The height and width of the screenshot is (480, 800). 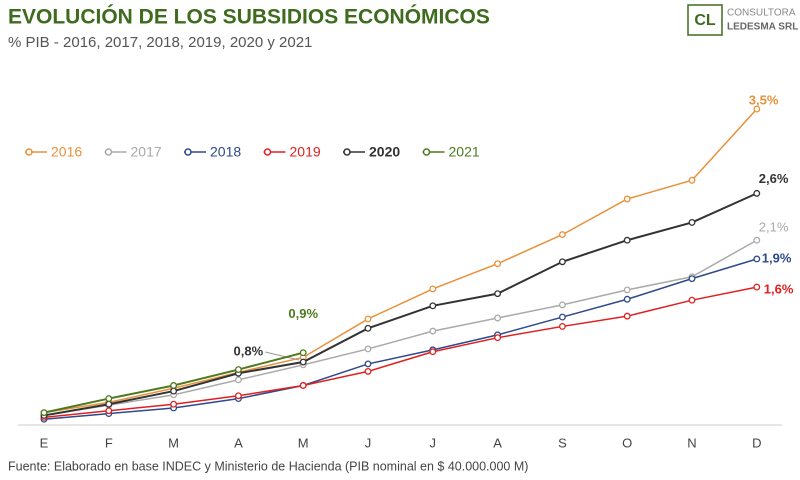 What do you see at coordinates (777, 257) in the screenshot?
I see `data-label: 1,9%` at bounding box center [777, 257].